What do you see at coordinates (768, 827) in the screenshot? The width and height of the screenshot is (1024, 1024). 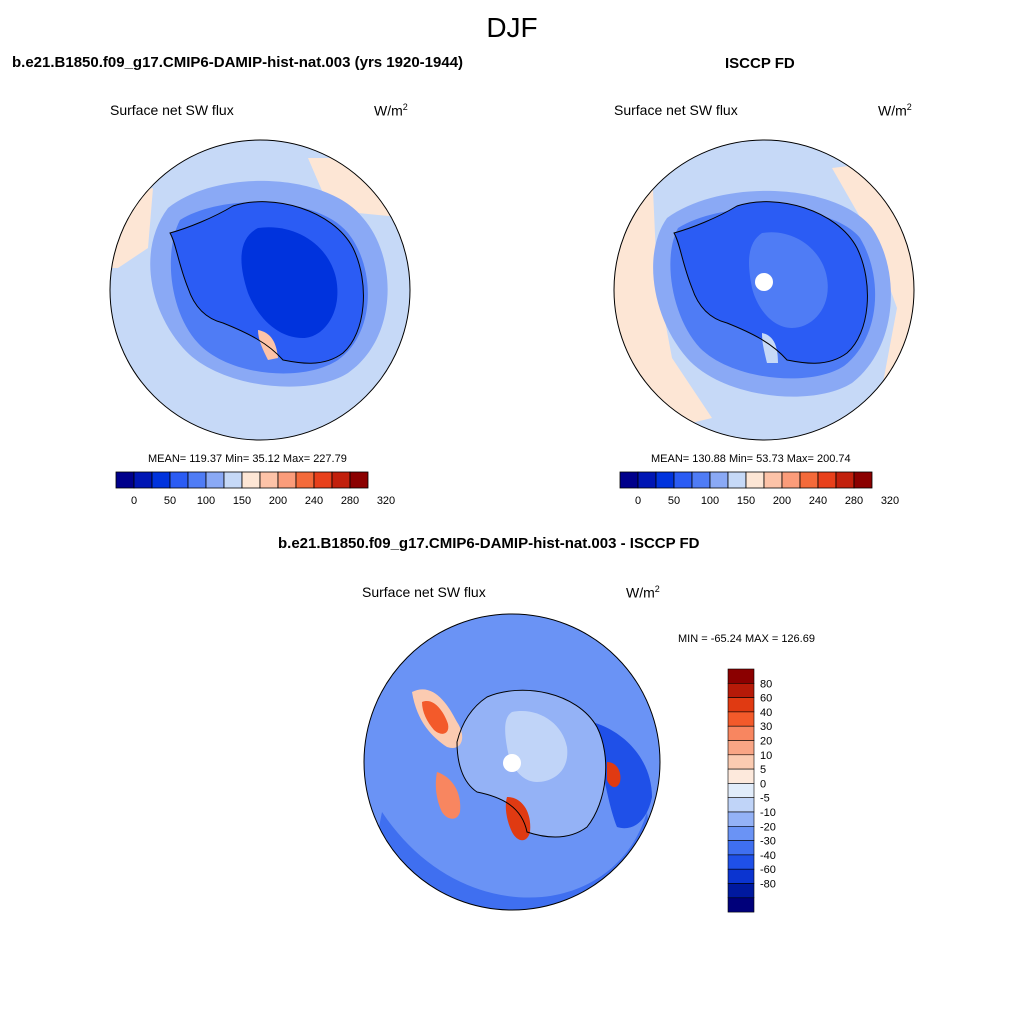 I see `diff-colorbar-tick-label: -20` at bounding box center [768, 827].